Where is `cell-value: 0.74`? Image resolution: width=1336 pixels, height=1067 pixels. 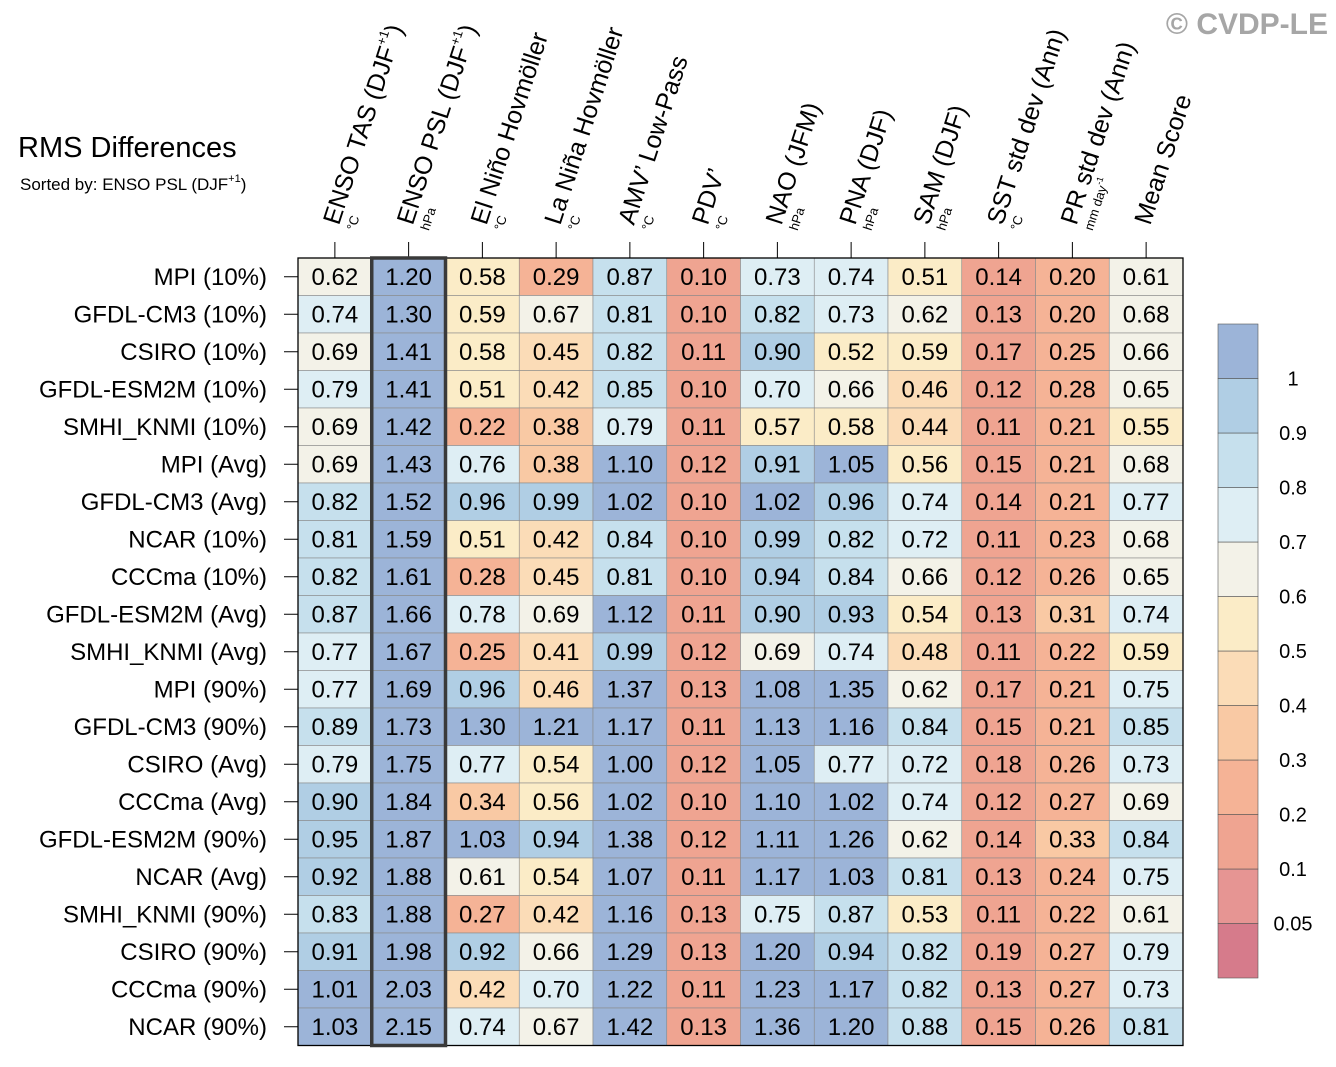
cell-value: 0.74 is located at coordinates (925, 802).